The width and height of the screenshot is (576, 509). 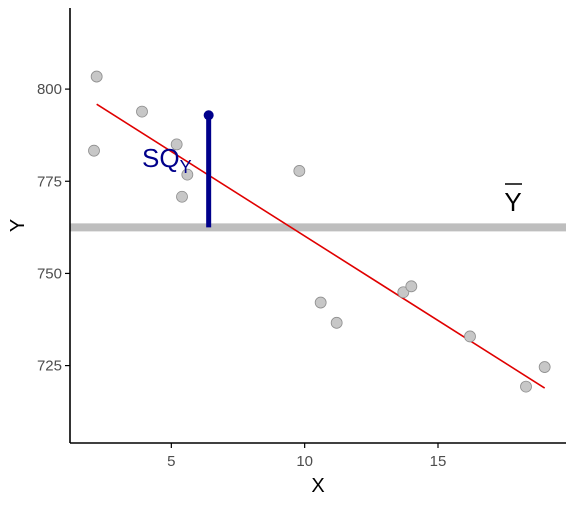 I want to click on y-tick-label: 775, so click(x=49, y=181).